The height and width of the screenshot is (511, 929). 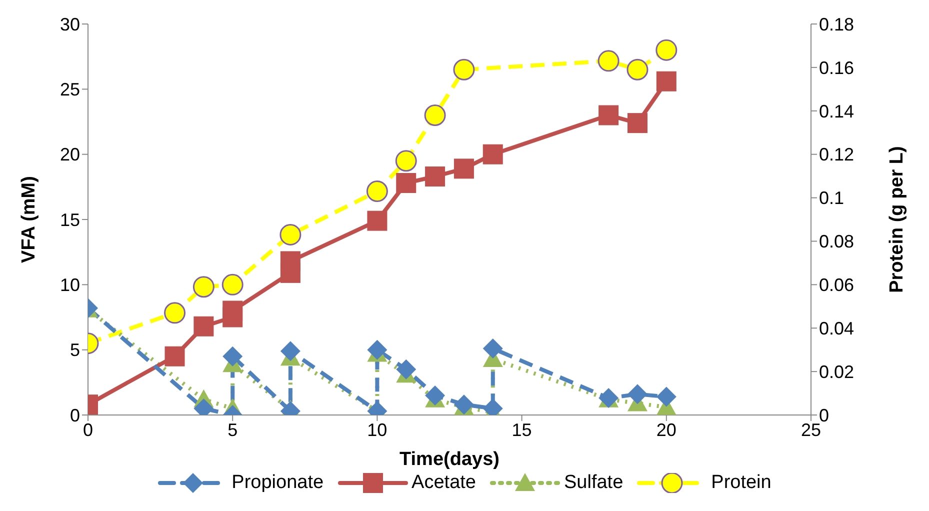 What do you see at coordinates (836, 242) in the screenshot?
I see `y2-tick-label: 0.08` at bounding box center [836, 242].